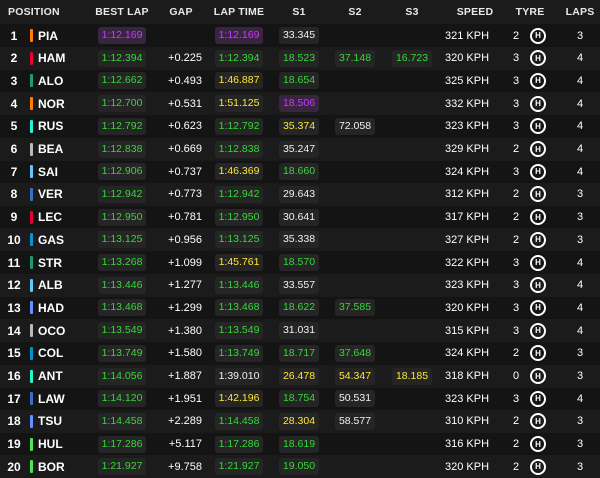 The width and height of the screenshot is (600, 478). What do you see at coordinates (355, 126) in the screenshot?
I see `s2-value: 72.058` at bounding box center [355, 126].